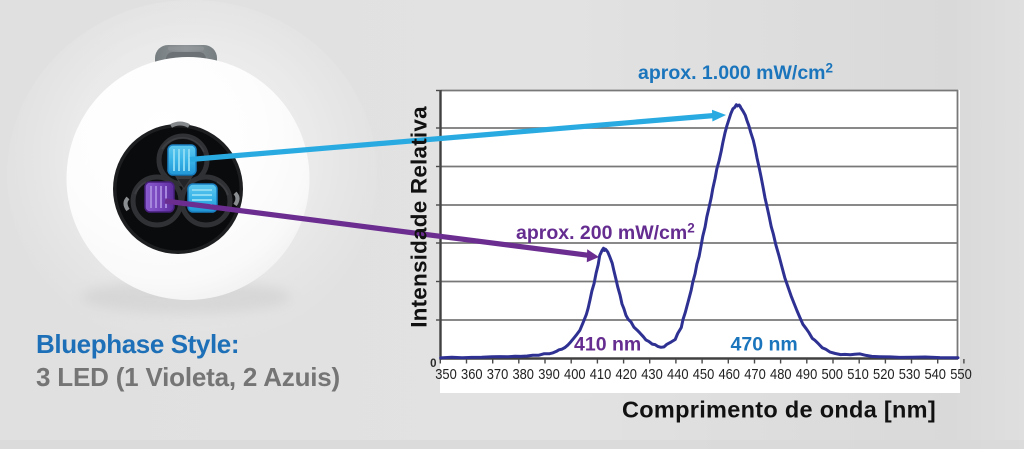  Describe the element at coordinates (446, 374) in the screenshot. I see `svg-text: 350` at that location.